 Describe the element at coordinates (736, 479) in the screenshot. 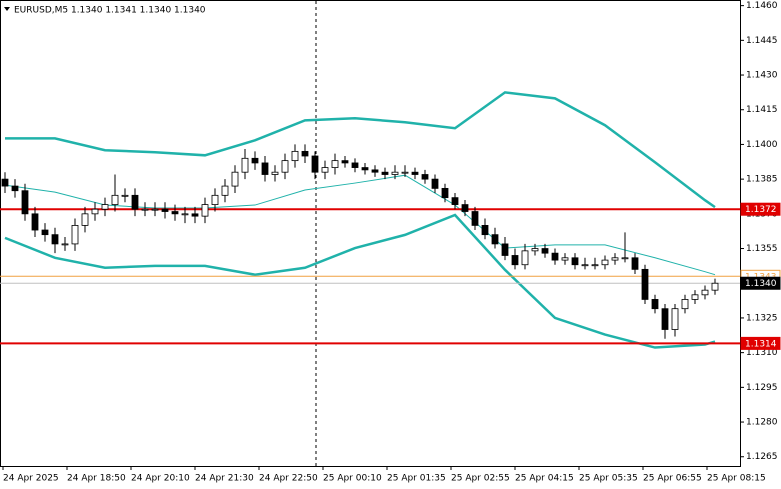

I see `x-tick-label: 25 Apr 08:15` at that location.